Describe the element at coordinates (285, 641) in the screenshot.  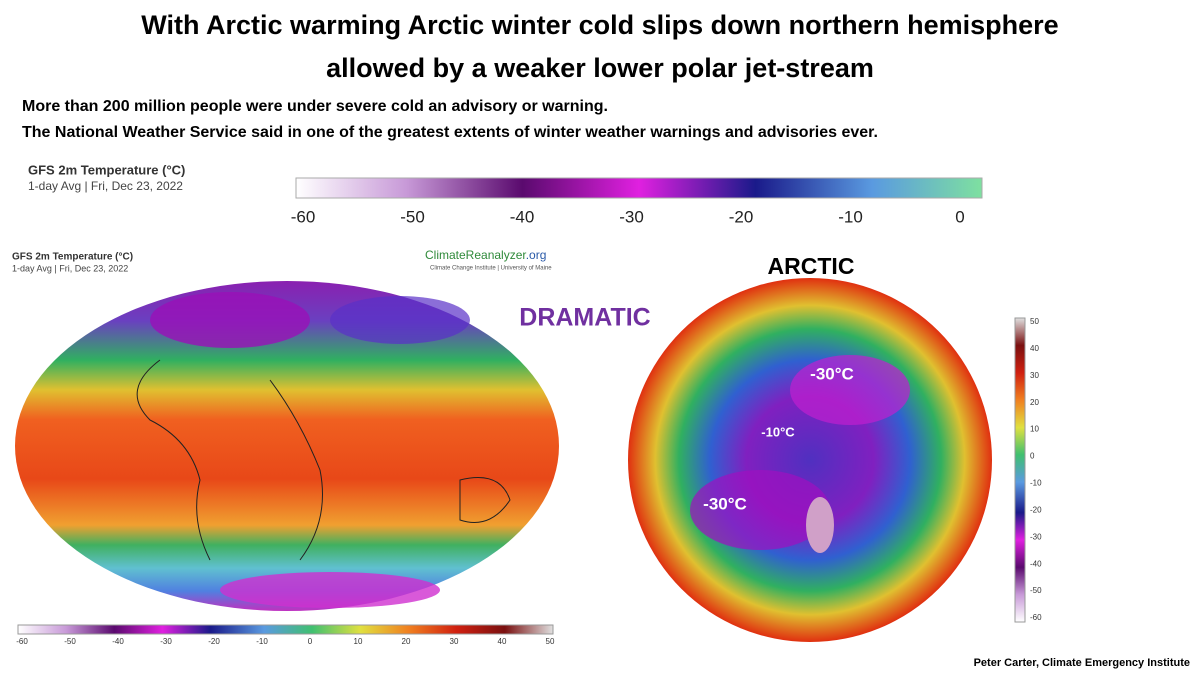
I see `tick-labels: -60 -50 -40 -30 -20 -10 0 10 20 30 40 50` at that location.